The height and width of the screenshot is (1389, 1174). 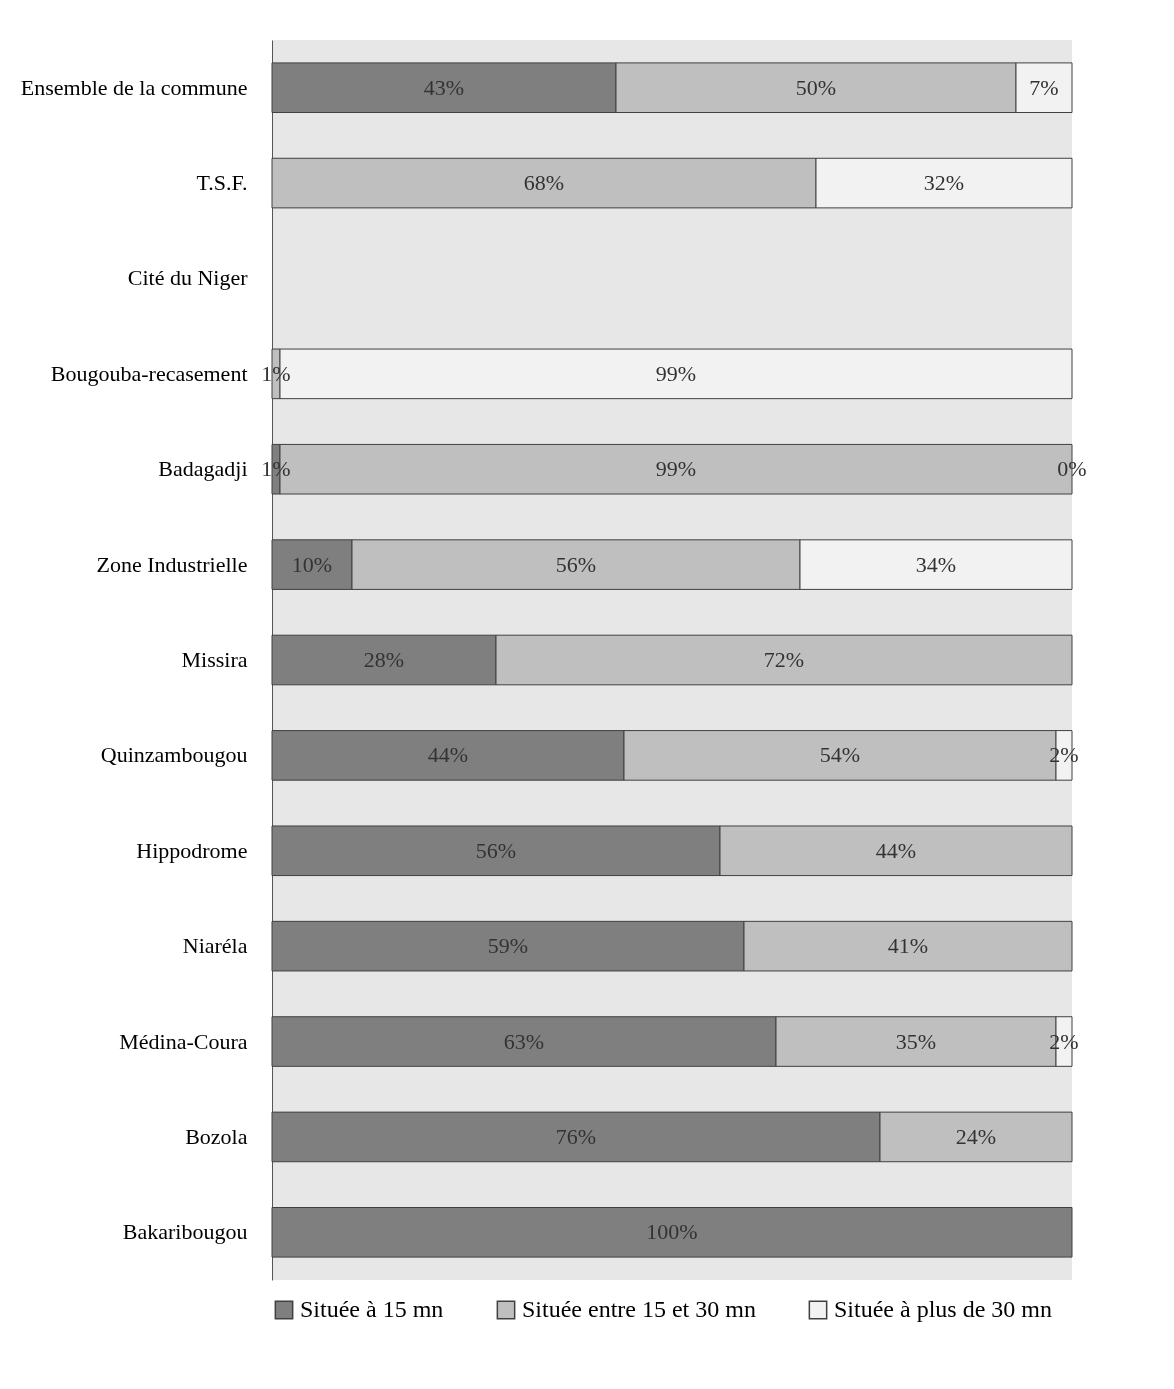 What do you see at coordinates (372, 1309) in the screenshot?
I see `legend-label: Située à 15 mn` at bounding box center [372, 1309].